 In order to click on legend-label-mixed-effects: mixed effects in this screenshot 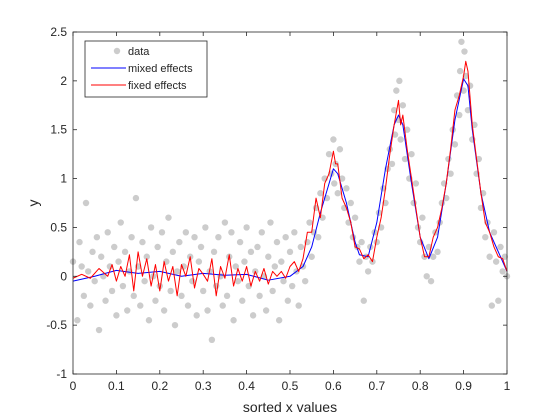, I will do `click(160, 69)`.